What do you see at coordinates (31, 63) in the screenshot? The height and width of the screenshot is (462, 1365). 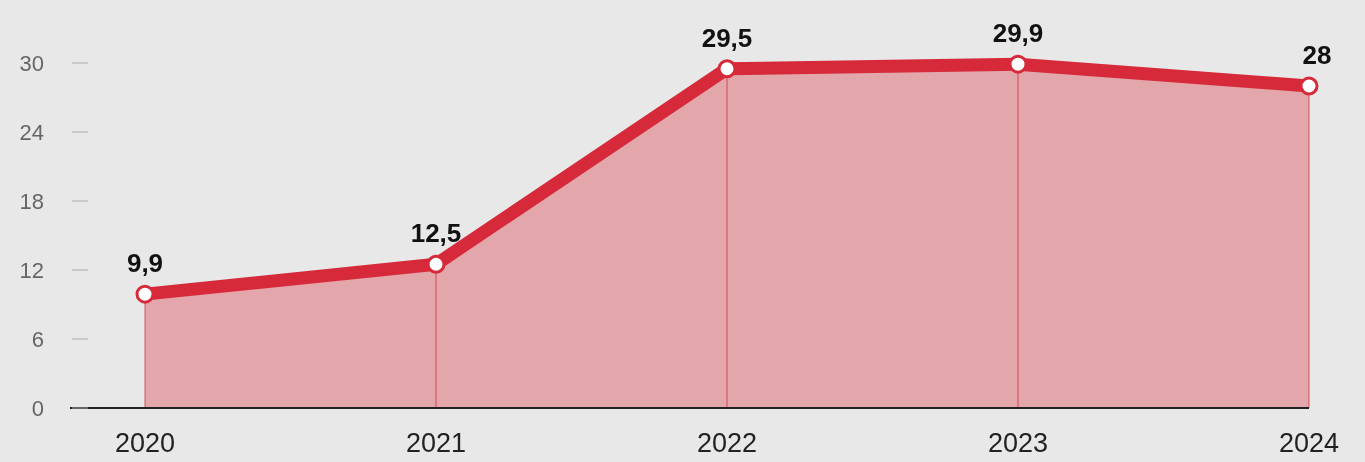 I see `y-tick-label: 30` at bounding box center [31, 63].